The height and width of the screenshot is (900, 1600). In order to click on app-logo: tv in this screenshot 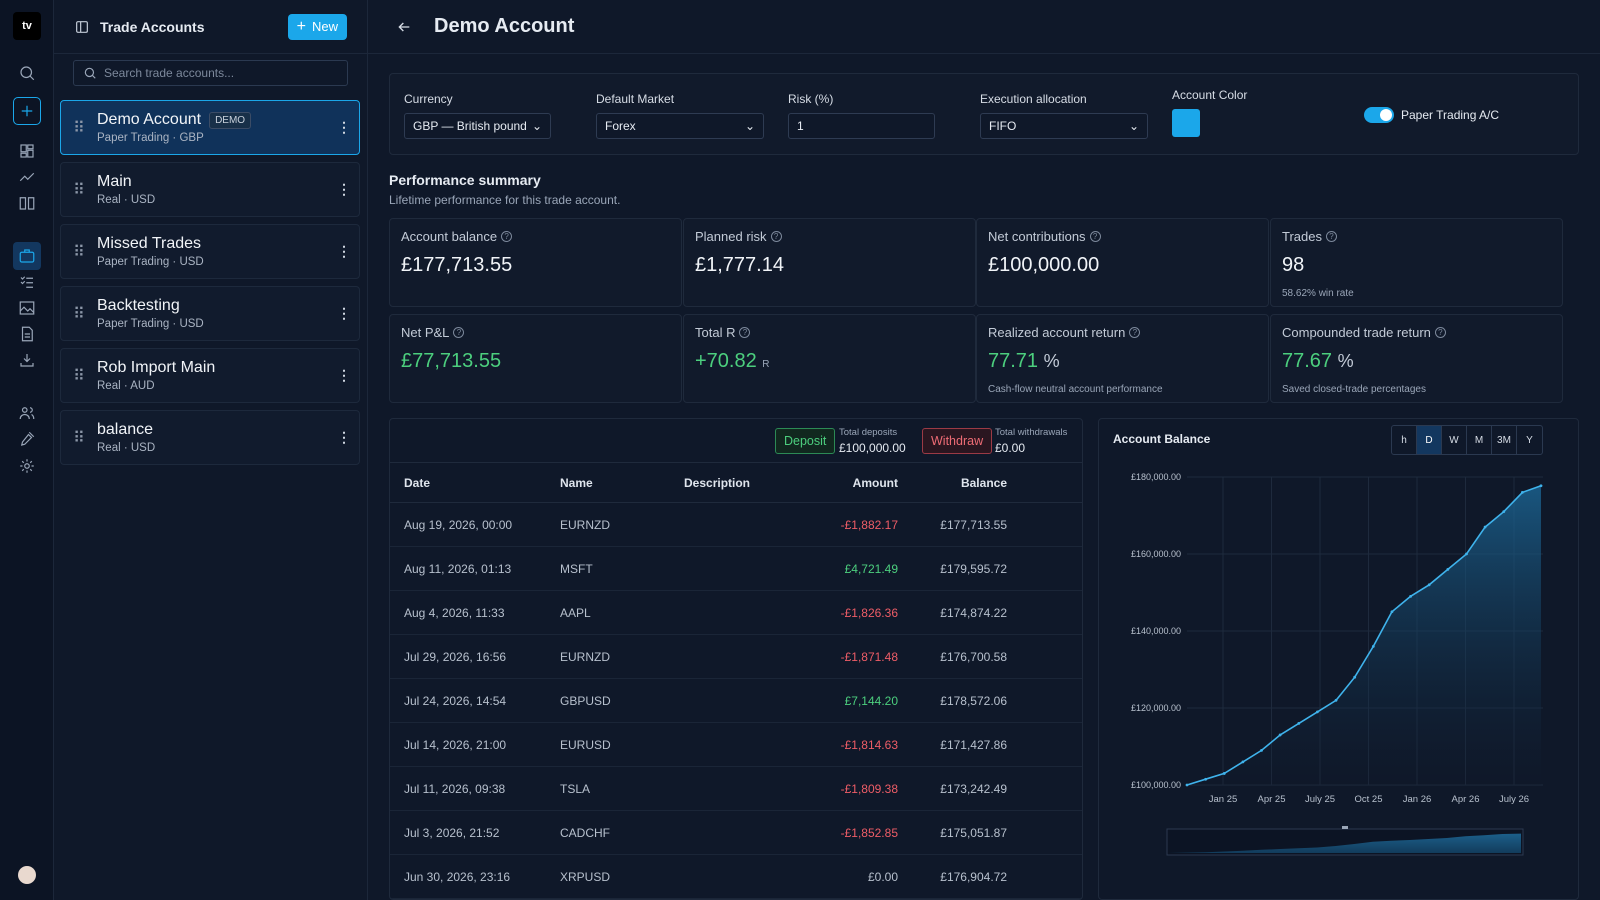, I will do `click(27, 26)`.